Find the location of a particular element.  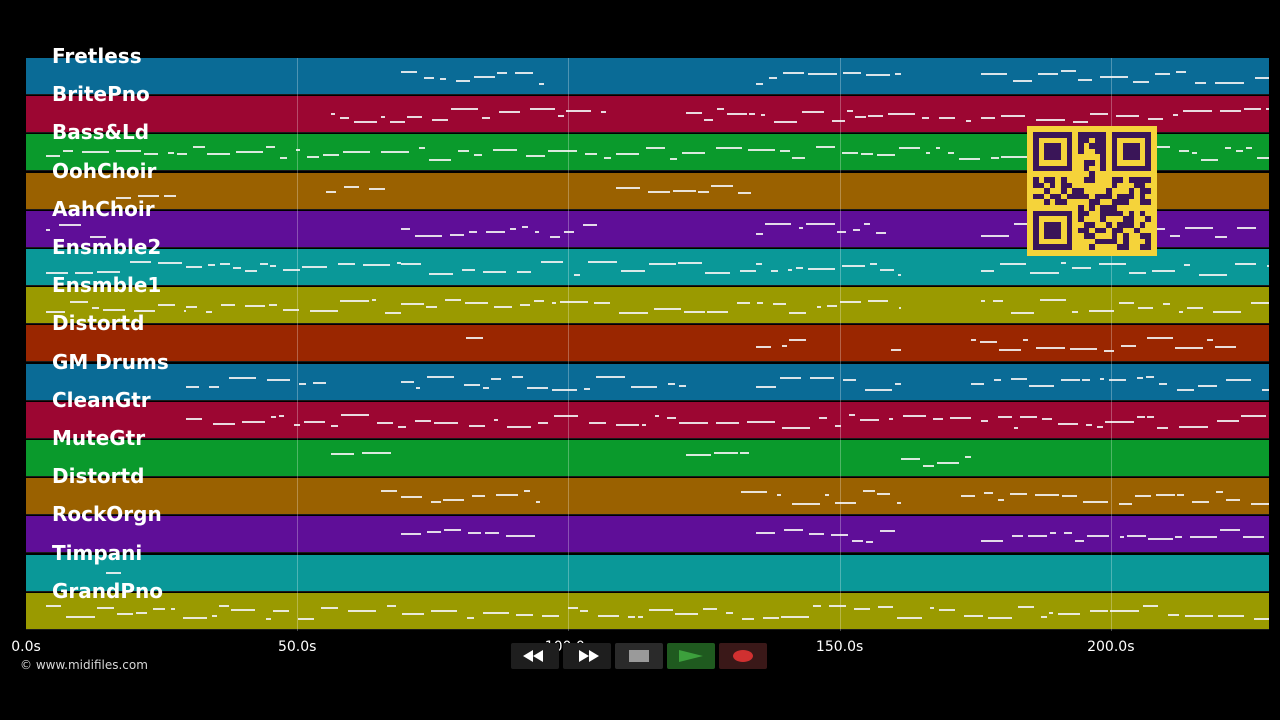

stop-button is located at coordinates (639, 656).